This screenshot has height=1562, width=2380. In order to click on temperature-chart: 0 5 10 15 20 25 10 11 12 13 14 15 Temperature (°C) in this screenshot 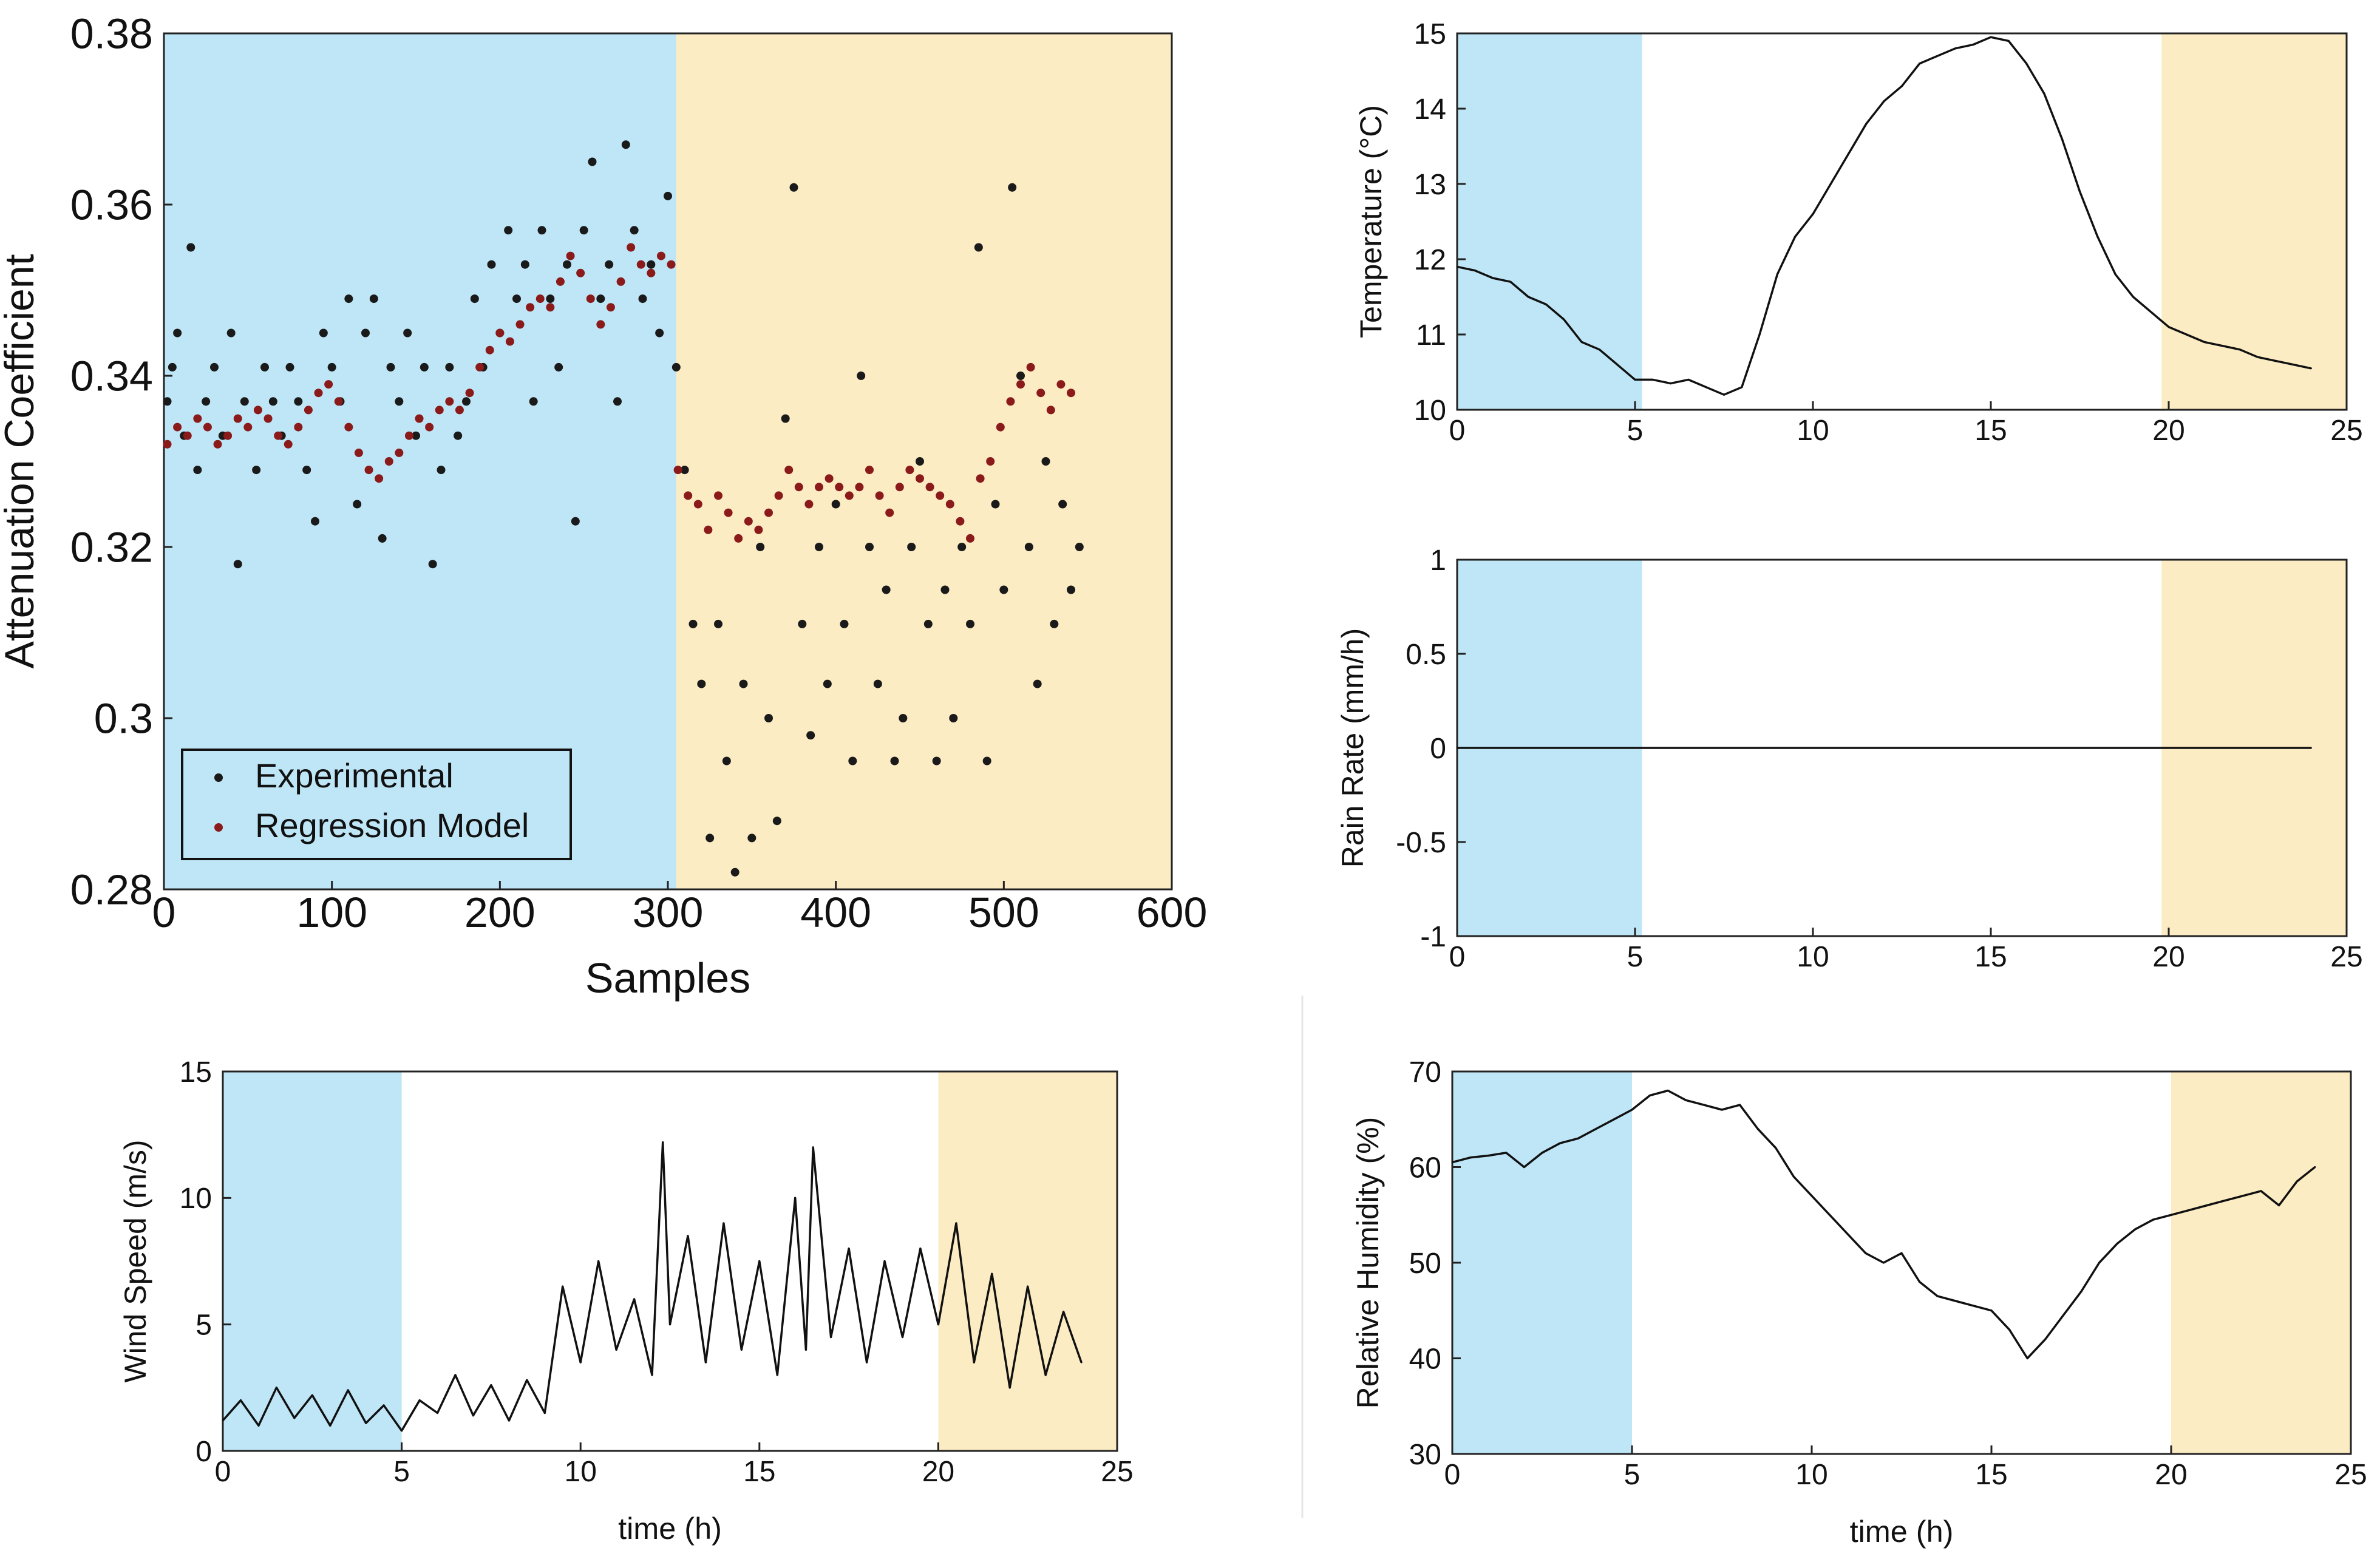, I will do `click(1858, 232)`.